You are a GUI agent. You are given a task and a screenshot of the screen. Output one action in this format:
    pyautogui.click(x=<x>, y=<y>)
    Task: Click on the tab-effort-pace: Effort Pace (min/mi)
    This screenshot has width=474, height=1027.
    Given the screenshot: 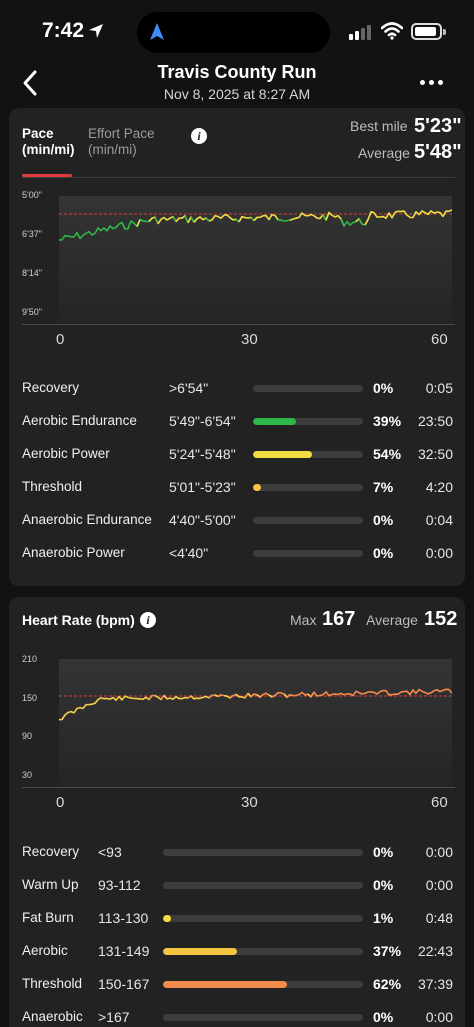 What is the action you would take?
    pyautogui.click(x=121, y=141)
    